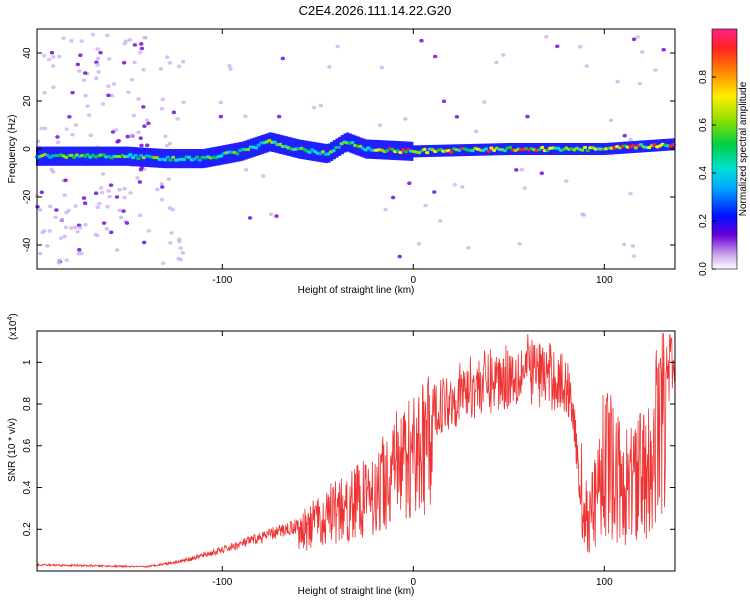 This screenshot has width=750, height=600. I want to click on snr-scale-label: (x104), so click(13, 326).